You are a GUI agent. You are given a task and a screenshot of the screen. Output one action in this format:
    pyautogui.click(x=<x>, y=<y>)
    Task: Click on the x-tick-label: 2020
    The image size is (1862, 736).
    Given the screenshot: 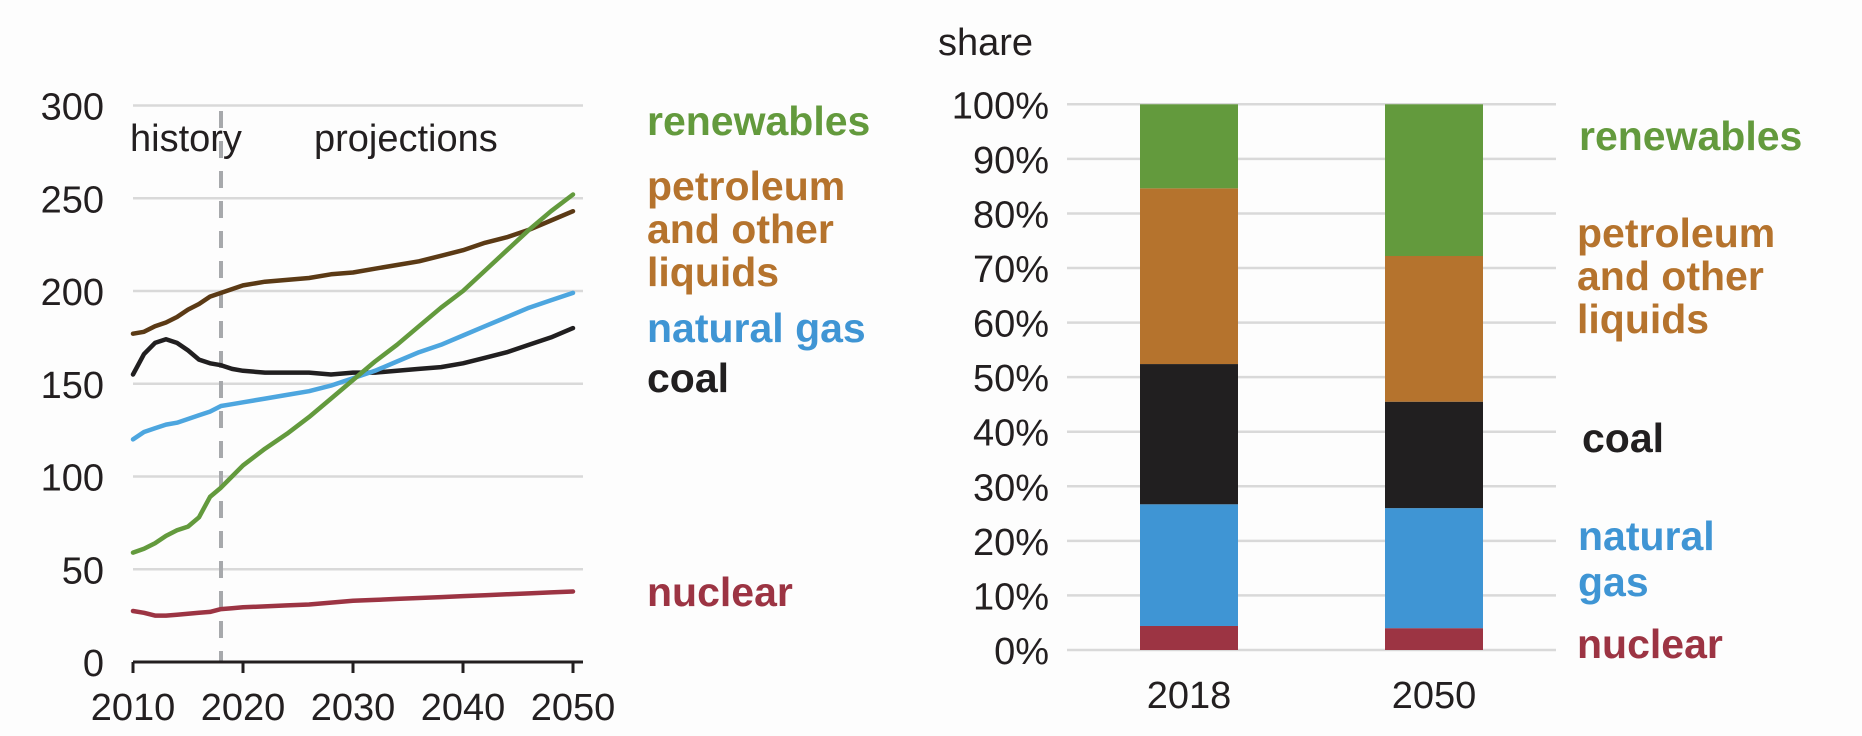 What is the action you would take?
    pyautogui.click(x=243, y=708)
    